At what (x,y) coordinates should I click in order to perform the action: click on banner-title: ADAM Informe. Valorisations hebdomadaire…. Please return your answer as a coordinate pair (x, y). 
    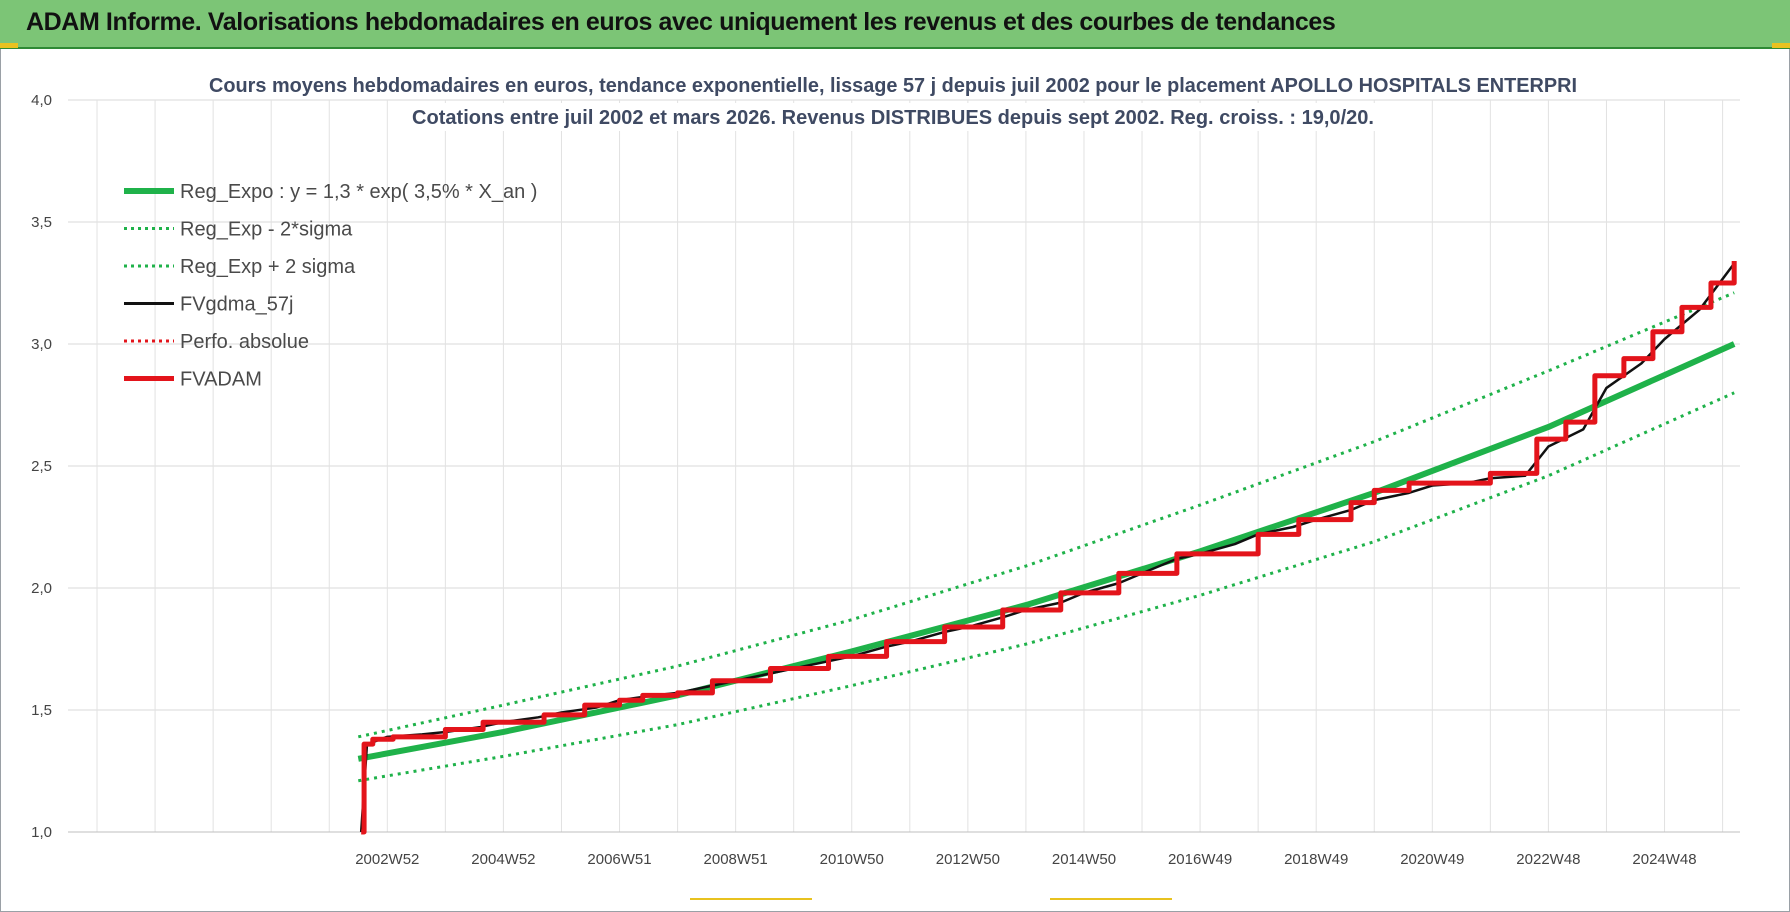
    Looking at the image, I should click on (681, 22).